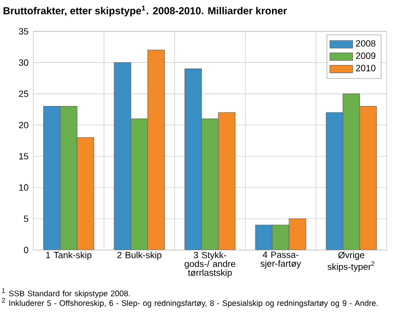 The image size is (394, 320). I want to click on chart-title: Bruttofrakter, etter skipstype$^{1}$. 2008-2010. Milliarder kroner, so click(145, 11).